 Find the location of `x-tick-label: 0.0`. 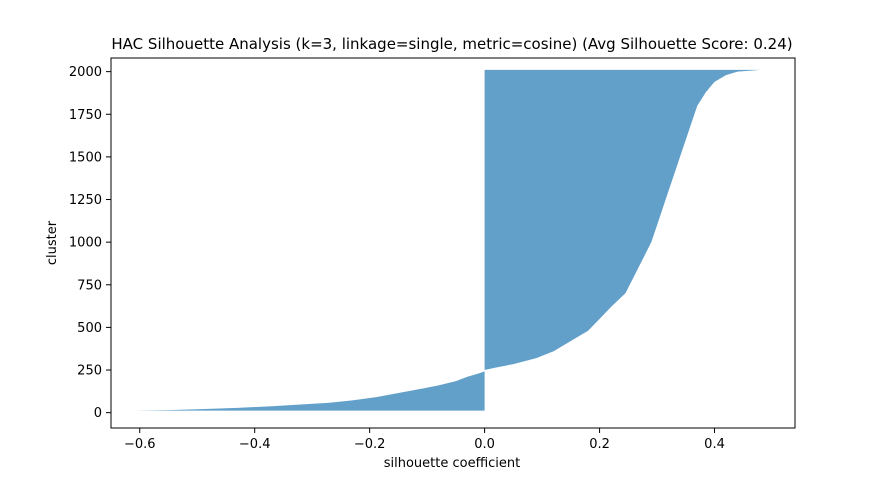

x-tick-label: 0.0 is located at coordinates (484, 444).